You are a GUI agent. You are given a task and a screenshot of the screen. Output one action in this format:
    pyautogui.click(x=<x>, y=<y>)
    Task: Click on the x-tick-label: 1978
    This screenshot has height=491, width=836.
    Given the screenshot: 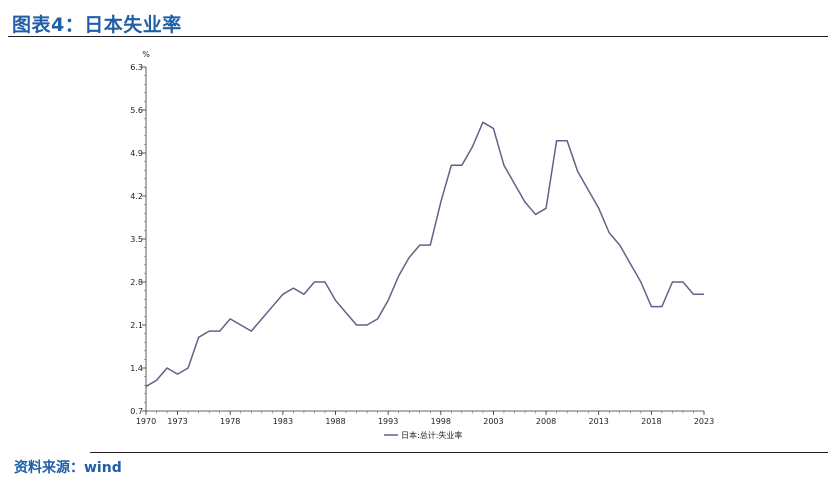 What is the action you would take?
    pyautogui.click(x=230, y=421)
    